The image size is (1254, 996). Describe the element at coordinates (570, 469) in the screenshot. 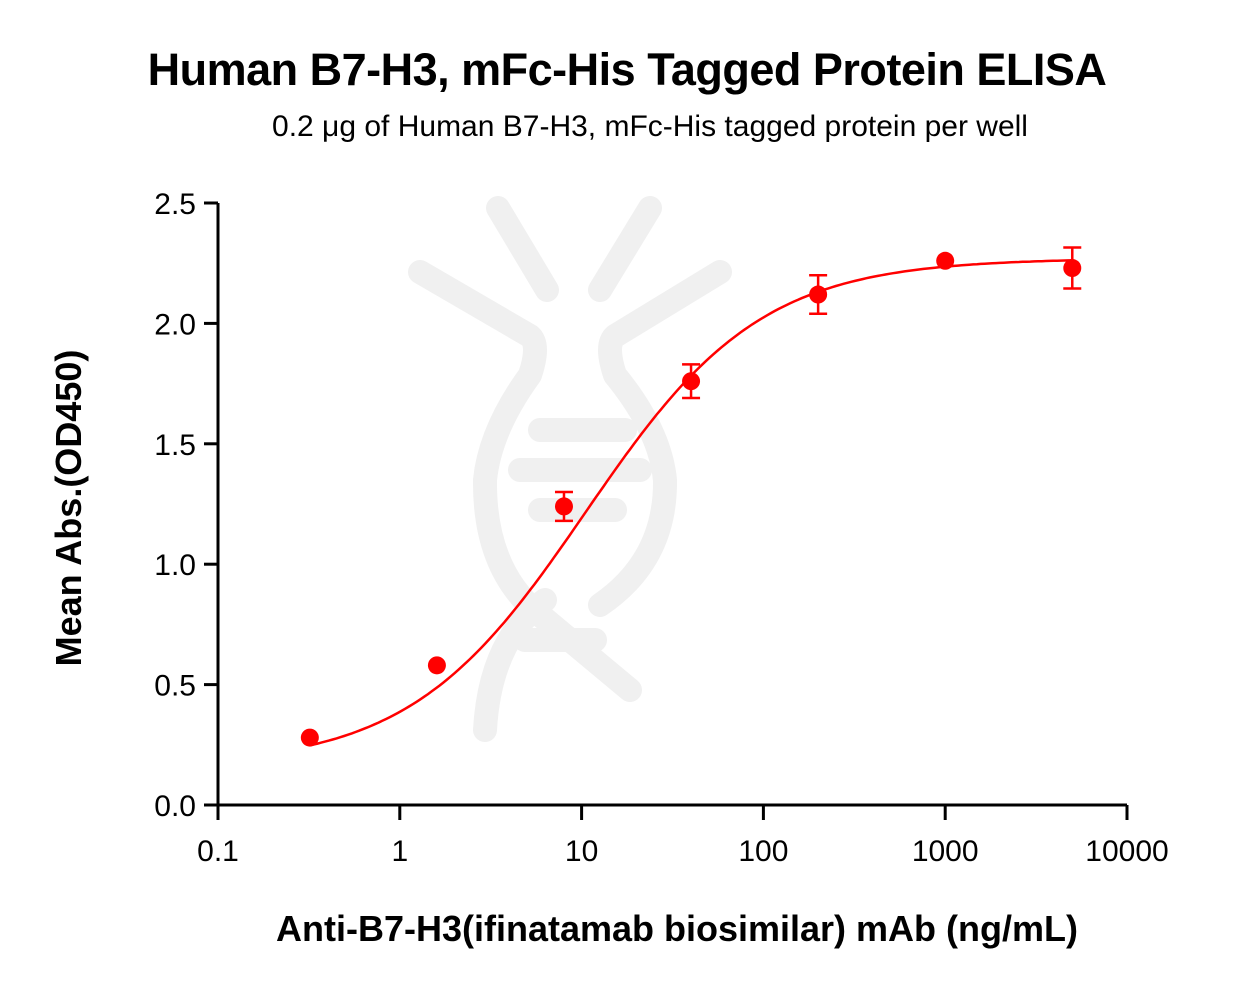

I see `watermark-logo-icon` at that location.